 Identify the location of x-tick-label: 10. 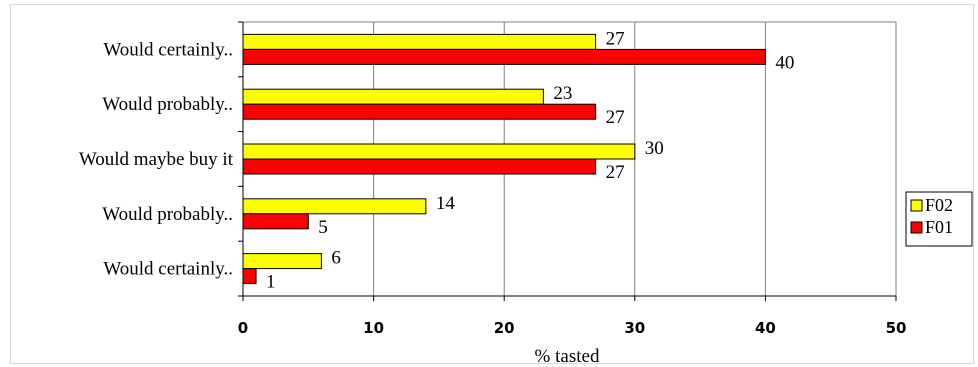
(373, 328).